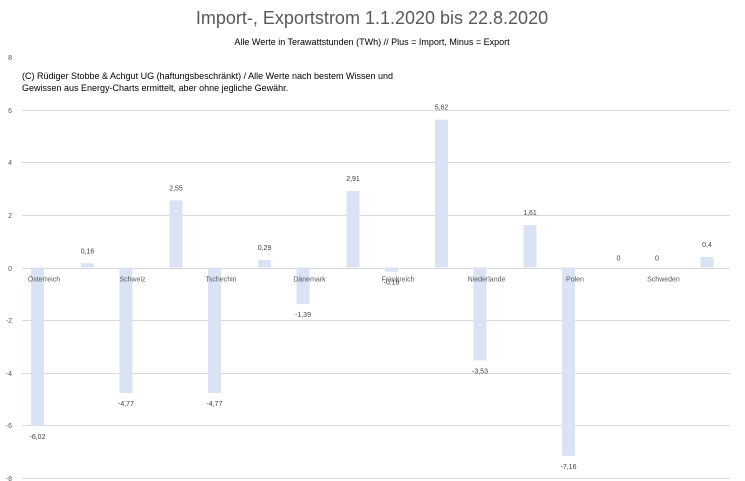  What do you see at coordinates (10, 111) in the screenshot?
I see `y-tick-label: 6` at bounding box center [10, 111].